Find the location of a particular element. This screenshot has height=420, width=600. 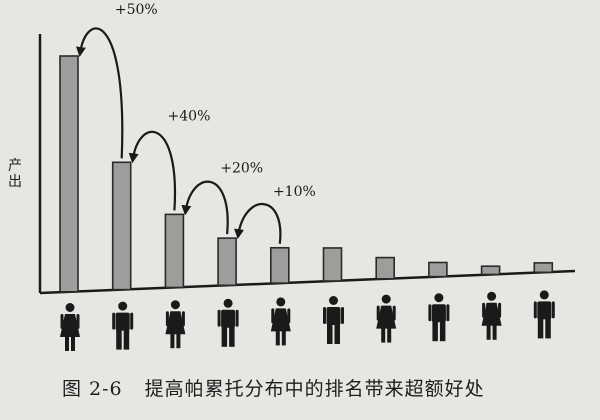

people-group is located at coordinates (307, 320).